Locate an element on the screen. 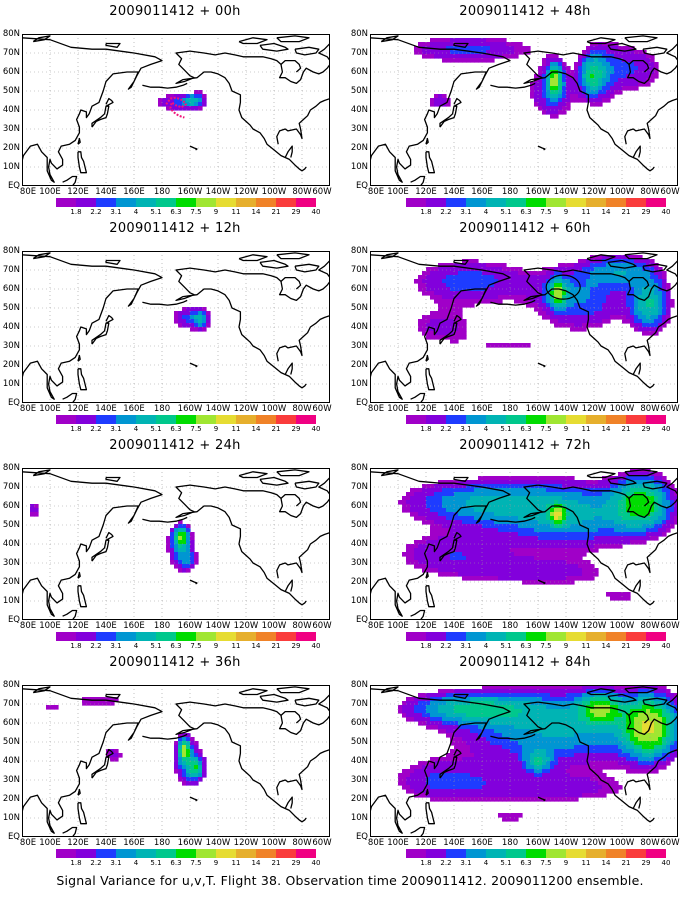  lat-lon-grid is located at coordinates (524, 327).